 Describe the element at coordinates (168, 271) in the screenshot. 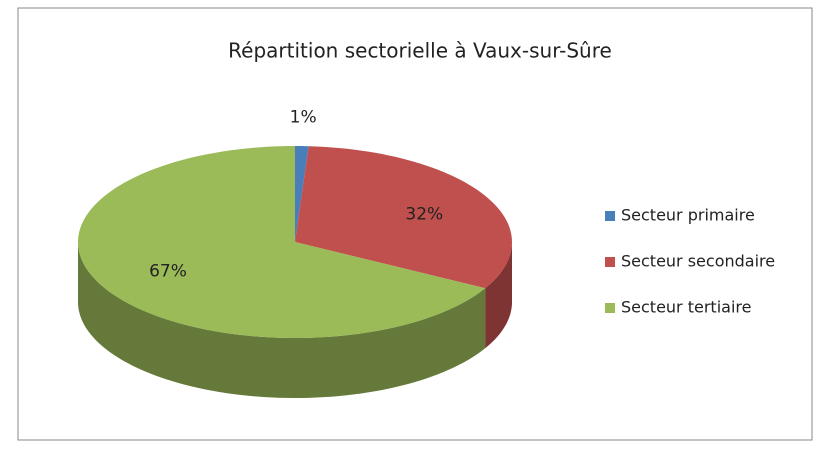

I see `data-label: 67%` at that location.